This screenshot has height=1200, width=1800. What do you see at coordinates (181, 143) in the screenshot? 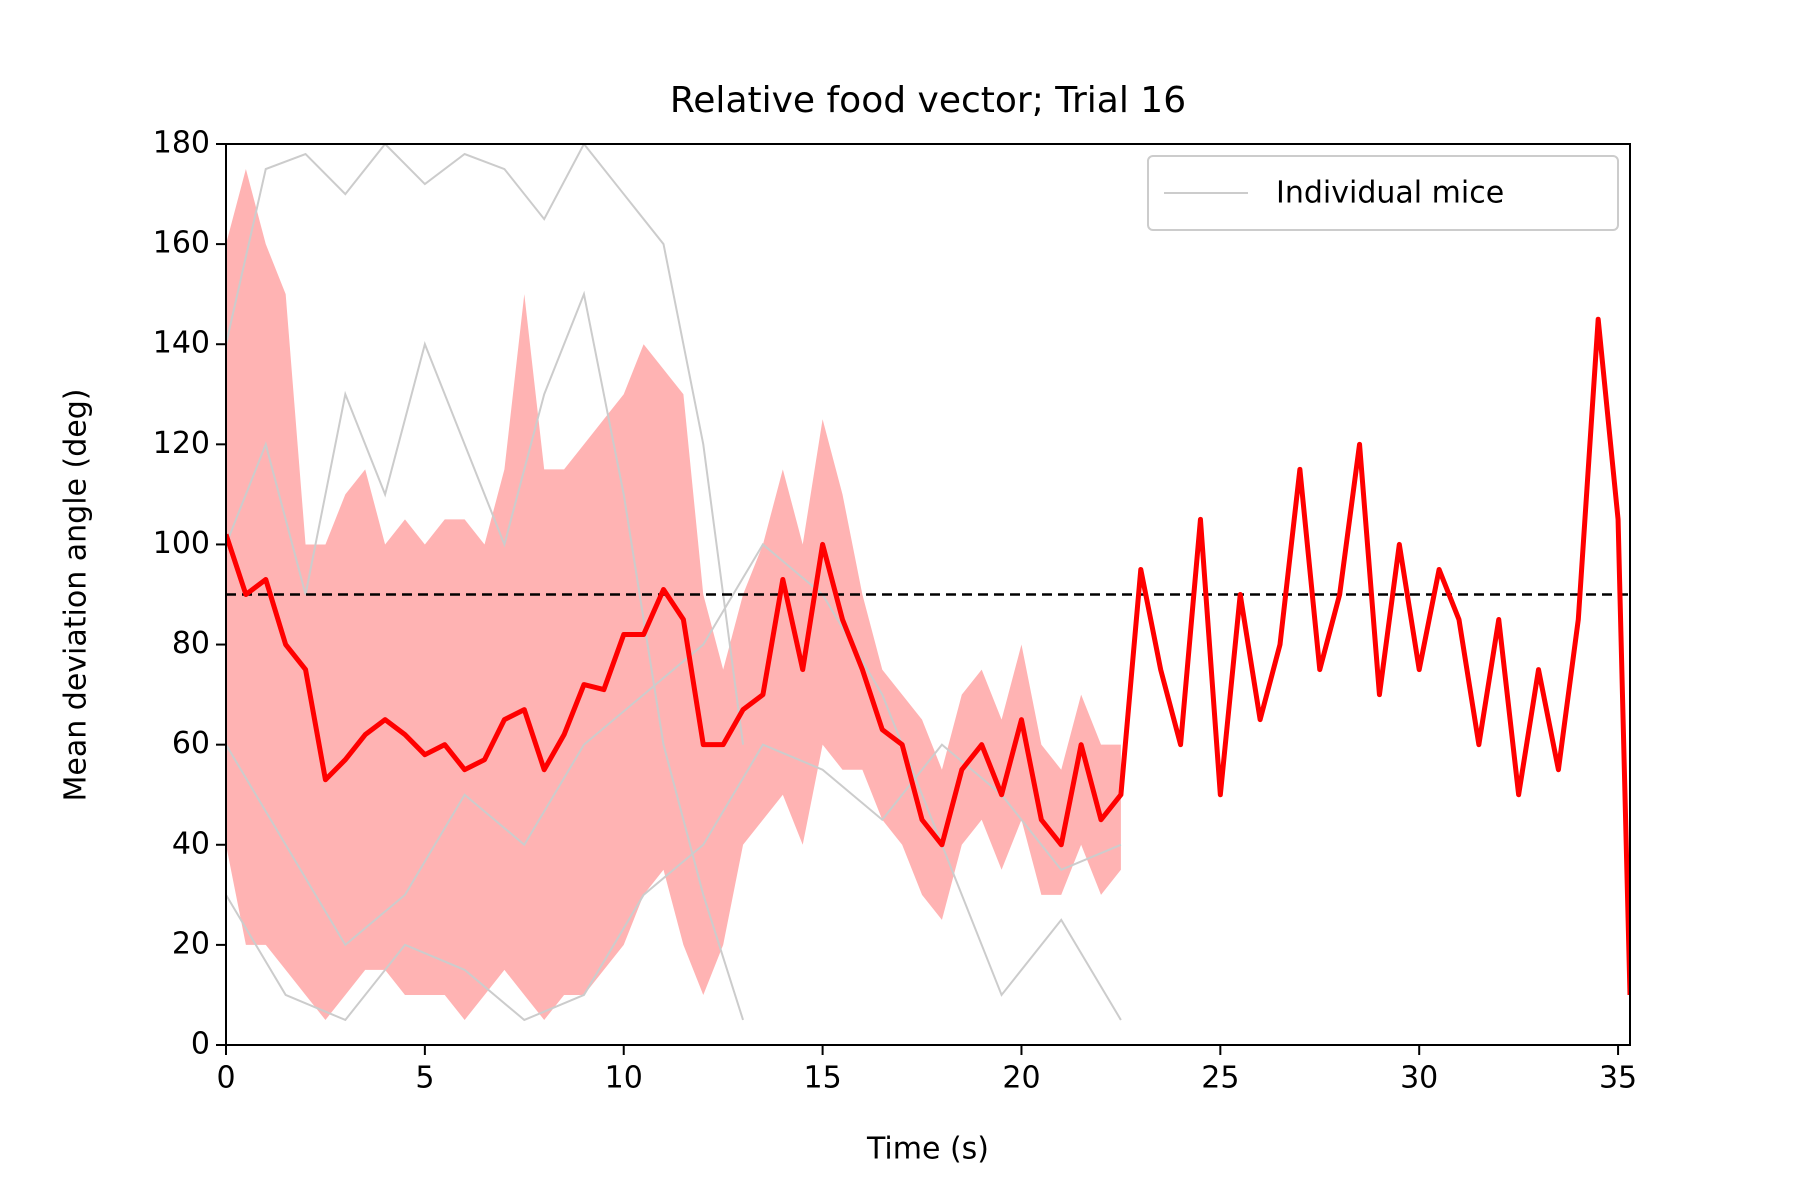
I see `y-tick-label: 180` at bounding box center [181, 143].